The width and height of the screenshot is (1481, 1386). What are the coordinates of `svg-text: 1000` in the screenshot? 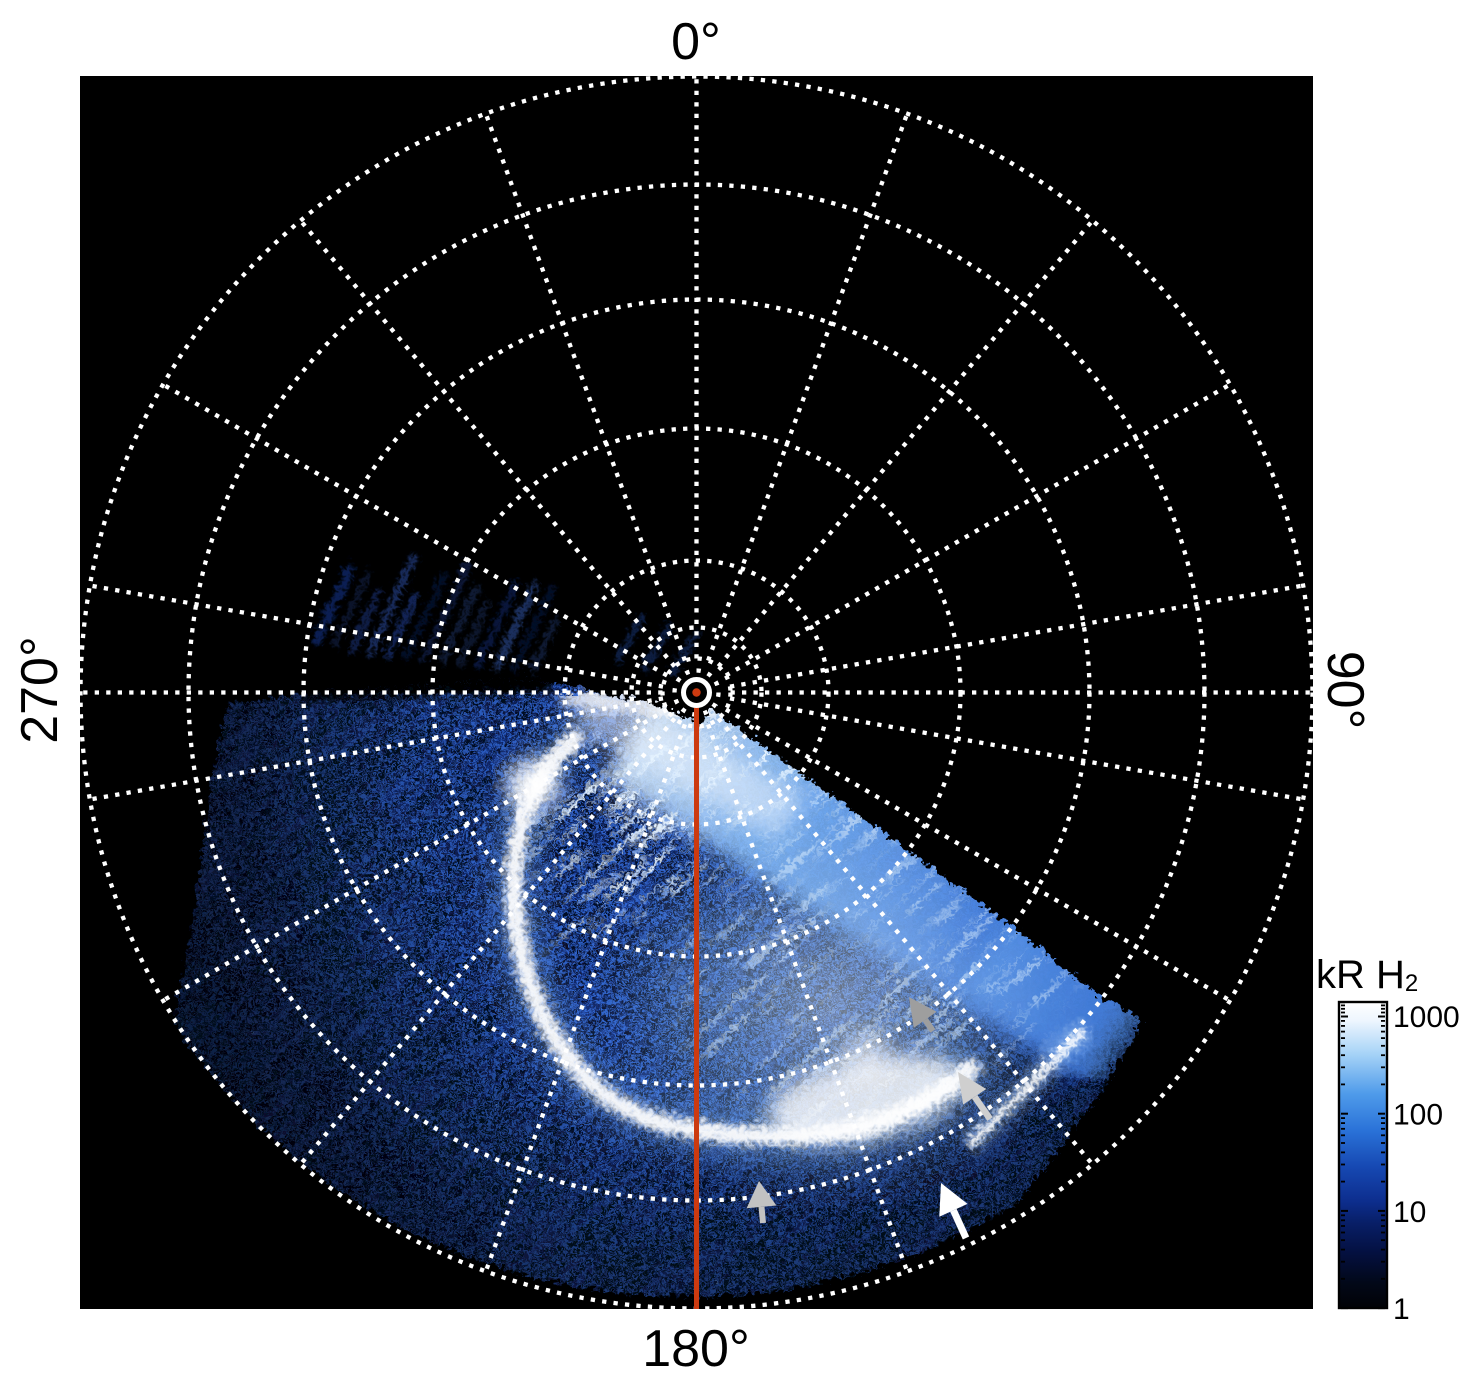 It's located at (1426, 1017).